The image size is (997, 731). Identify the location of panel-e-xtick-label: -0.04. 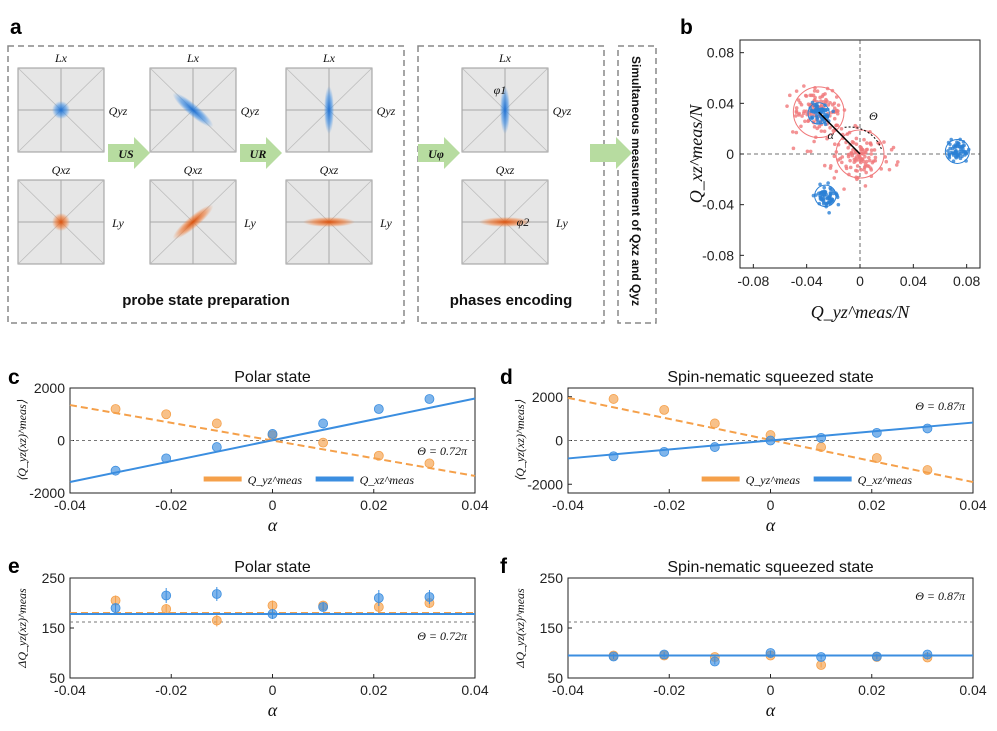
(70, 690).